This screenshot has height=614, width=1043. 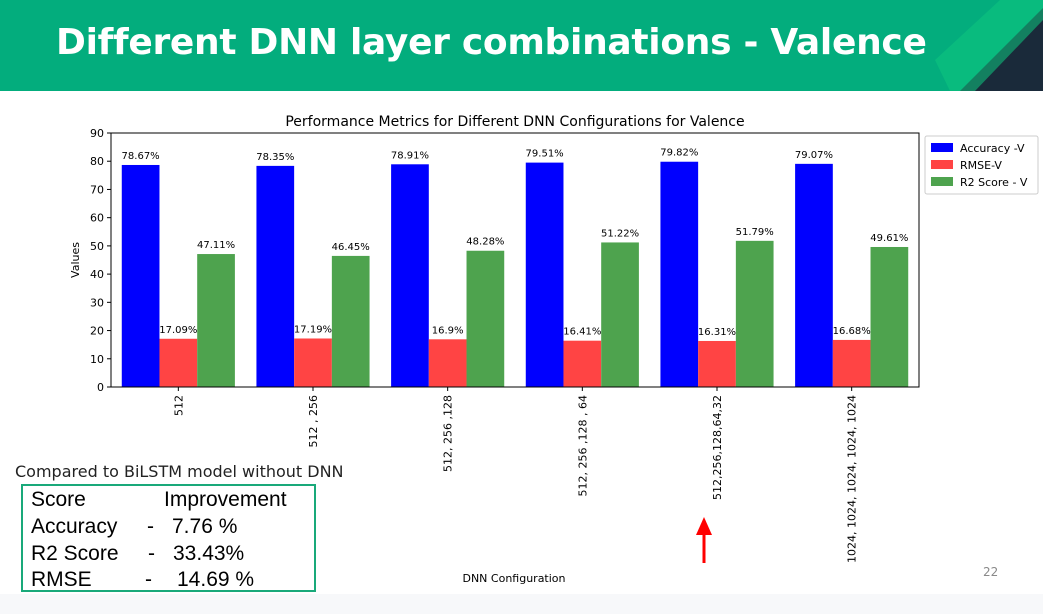 I want to click on legend-frame, so click(x=981, y=165).